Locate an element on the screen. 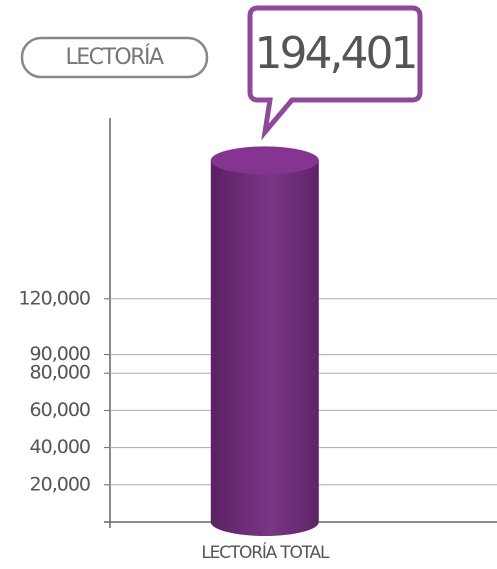 The image size is (497, 569). value-callout is located at coordinates (335, 73).